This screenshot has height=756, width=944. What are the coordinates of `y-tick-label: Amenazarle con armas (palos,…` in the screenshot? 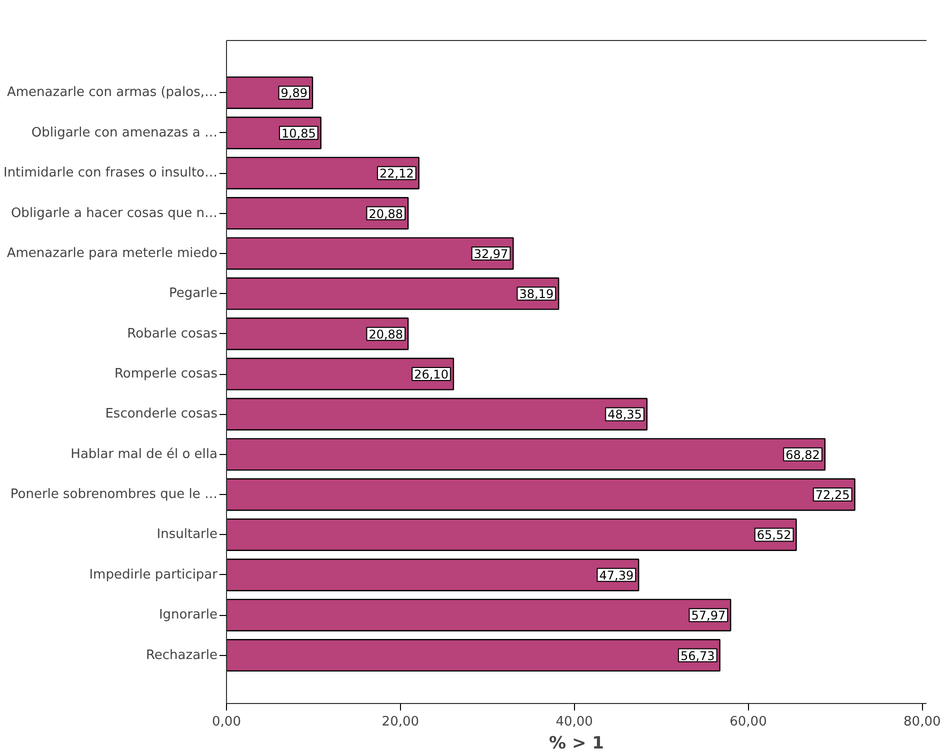 It's located at (112, 92).